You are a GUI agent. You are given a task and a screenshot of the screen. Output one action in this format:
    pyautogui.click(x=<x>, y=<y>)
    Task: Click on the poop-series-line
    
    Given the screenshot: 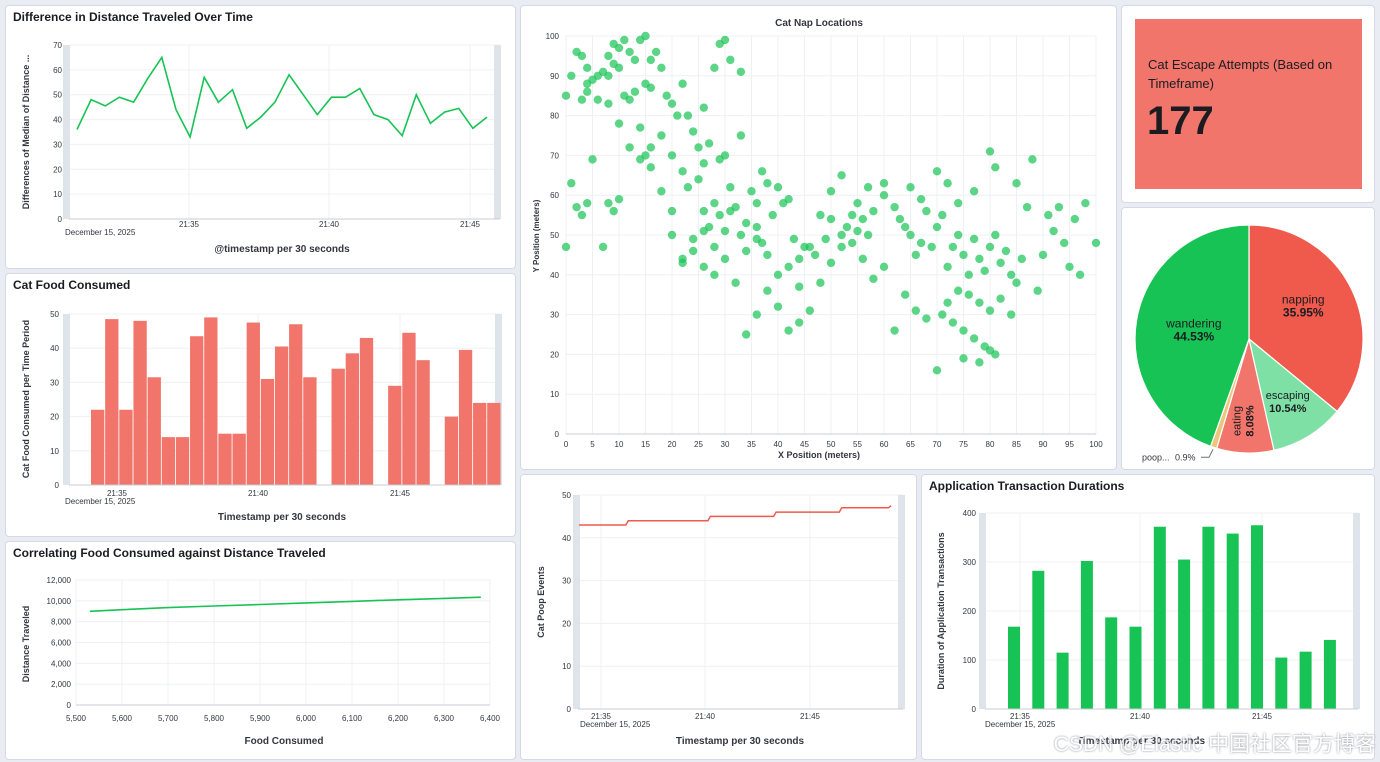 What is the action you would take?
    pyautogui.click(x=735, y=515)
    